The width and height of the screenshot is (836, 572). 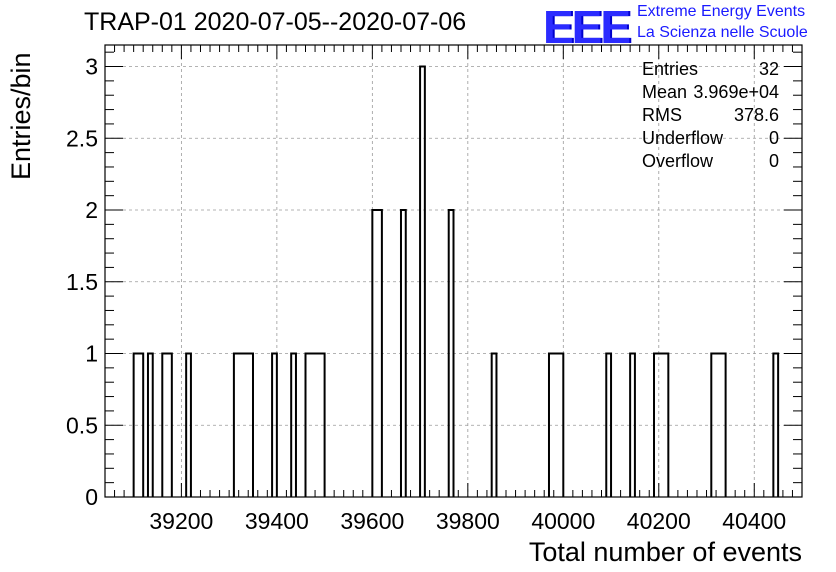 What do you see at coordinates (91, 210) in the screenshot?
I see `y-tick-label: 2` at bounding box center [91, 210].